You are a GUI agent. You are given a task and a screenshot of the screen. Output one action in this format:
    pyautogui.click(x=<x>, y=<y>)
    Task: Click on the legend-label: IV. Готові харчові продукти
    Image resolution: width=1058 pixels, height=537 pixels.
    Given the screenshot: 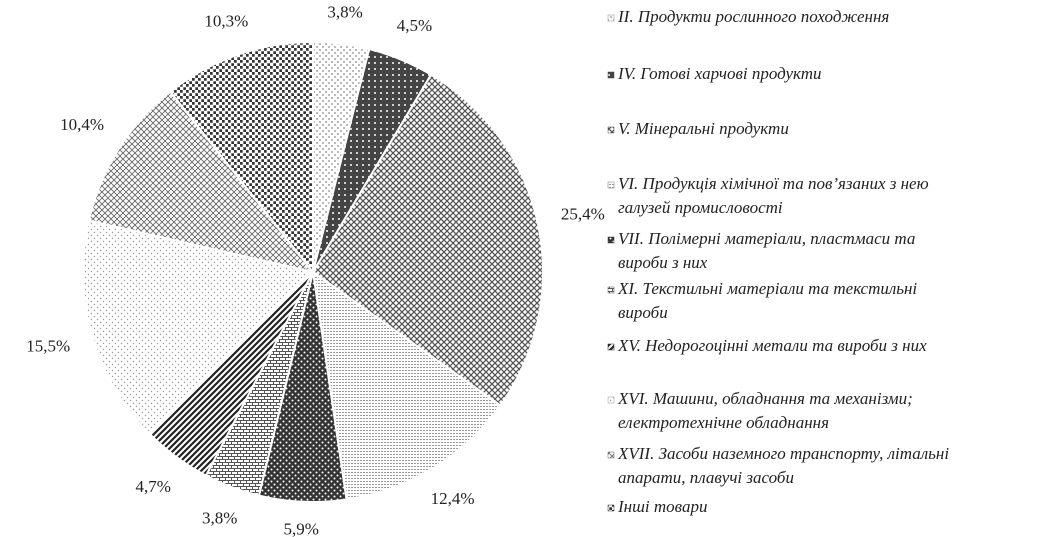 What is the action you would take?
    pyautogui.click(x=719, y=73)
    